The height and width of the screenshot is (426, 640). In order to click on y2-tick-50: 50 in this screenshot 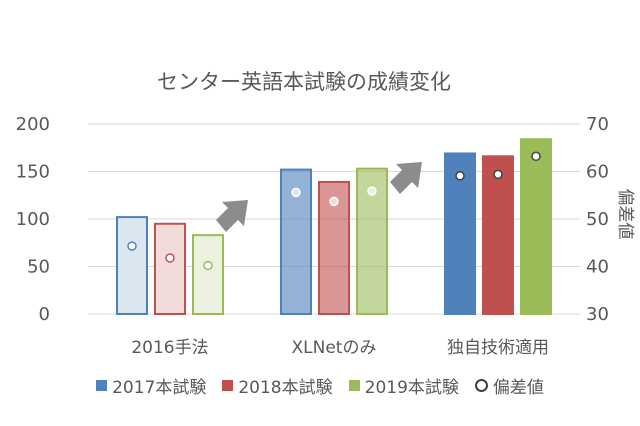, I will do `click(597, 219)`.